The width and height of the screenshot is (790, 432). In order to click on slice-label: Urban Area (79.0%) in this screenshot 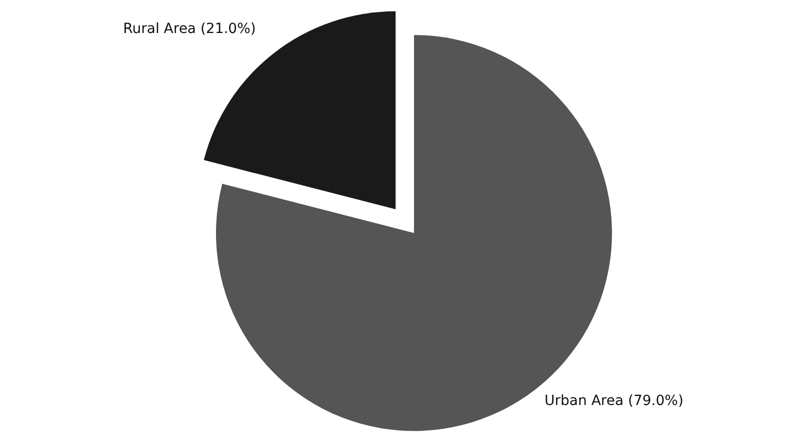, I will do `click(614, 401)`.